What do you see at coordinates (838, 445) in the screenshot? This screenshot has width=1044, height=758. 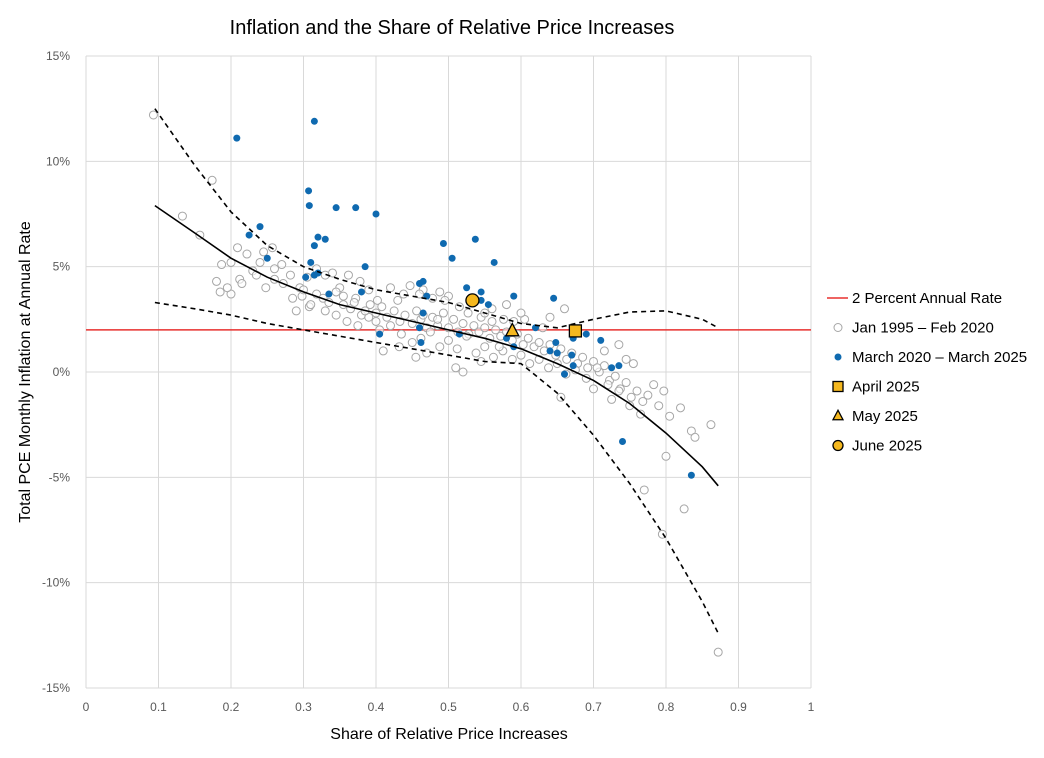 I see `legend-swatch-large-circle` at bounding box center [838, 445].